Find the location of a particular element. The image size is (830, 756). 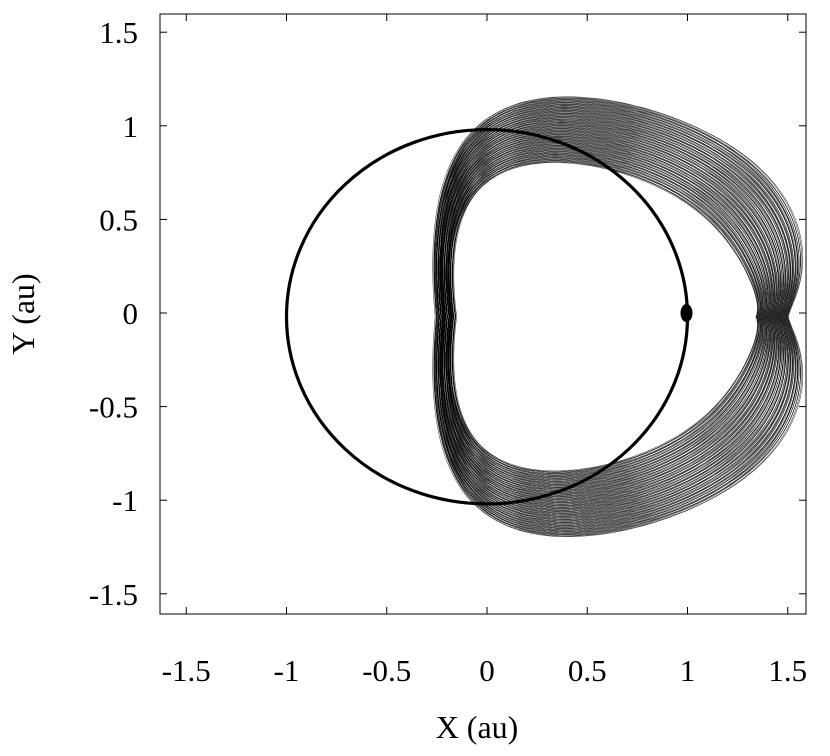

y-tick-labels: -1.5 -1 -0.5 0 0.5 1 1.5 is located at coordinates (113, 313).